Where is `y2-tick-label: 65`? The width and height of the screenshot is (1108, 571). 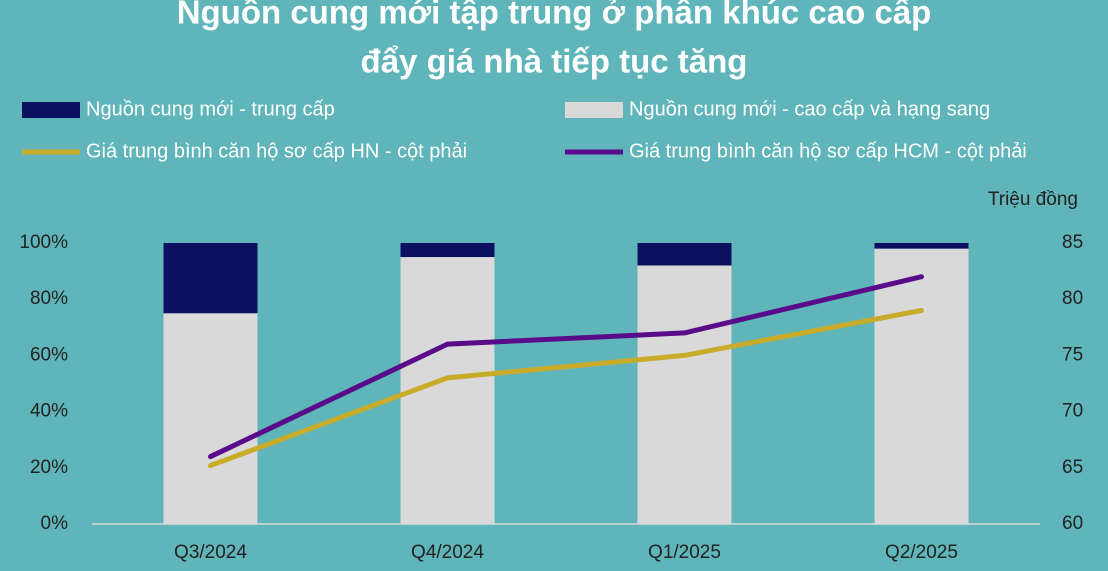 y2-tick-label: 65 is located at coordinates (1072, 467).